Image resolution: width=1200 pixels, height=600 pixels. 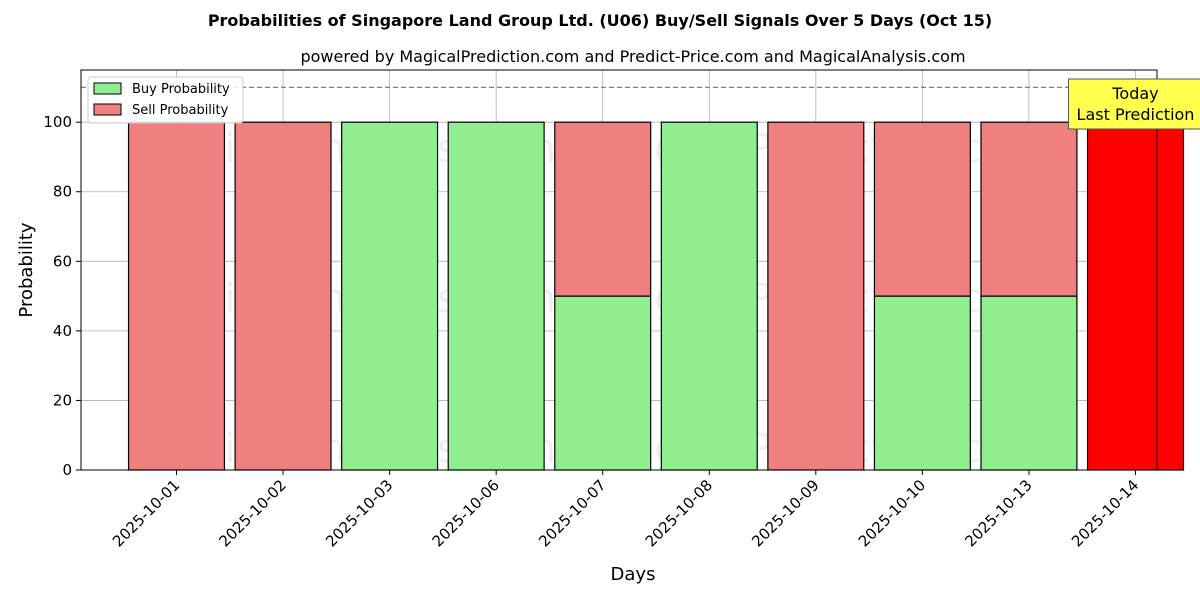 I want to click on annotation-box, so click(x=1134, y=104).